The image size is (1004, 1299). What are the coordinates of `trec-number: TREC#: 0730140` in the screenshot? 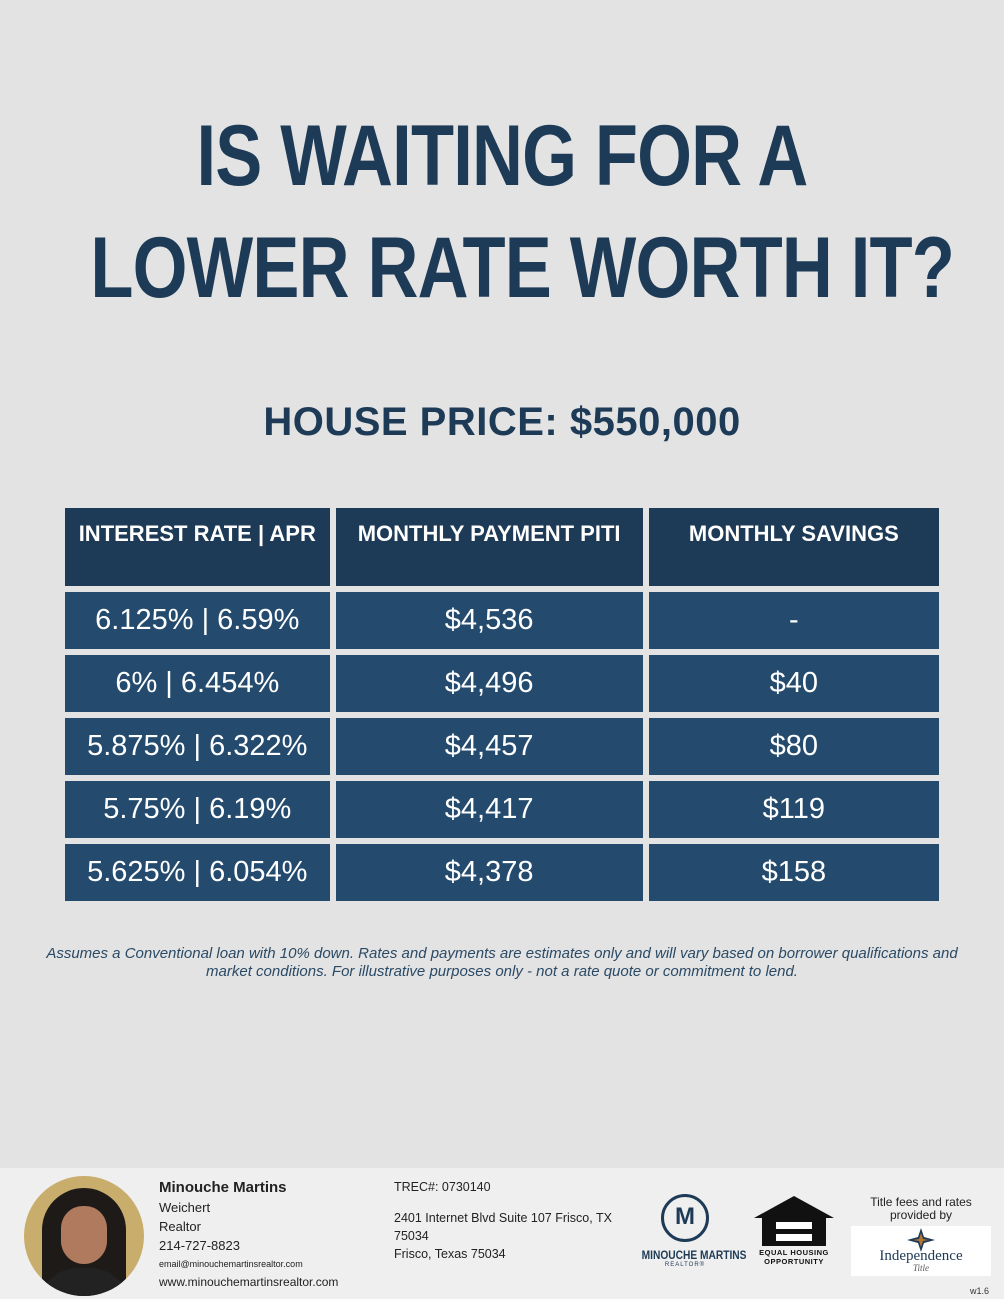 It's located at (442, 1187).